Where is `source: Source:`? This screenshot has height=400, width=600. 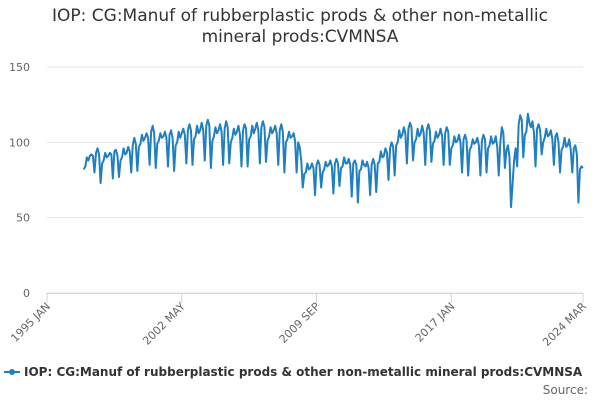 source: Source: is located at coordinates (565, 390).